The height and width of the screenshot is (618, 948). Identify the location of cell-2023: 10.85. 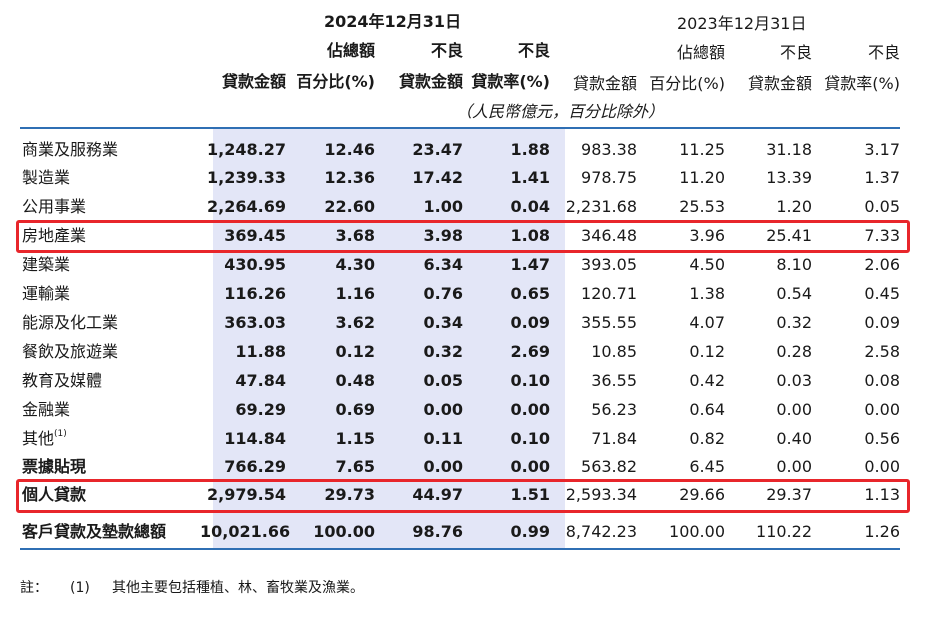
(614, 351).